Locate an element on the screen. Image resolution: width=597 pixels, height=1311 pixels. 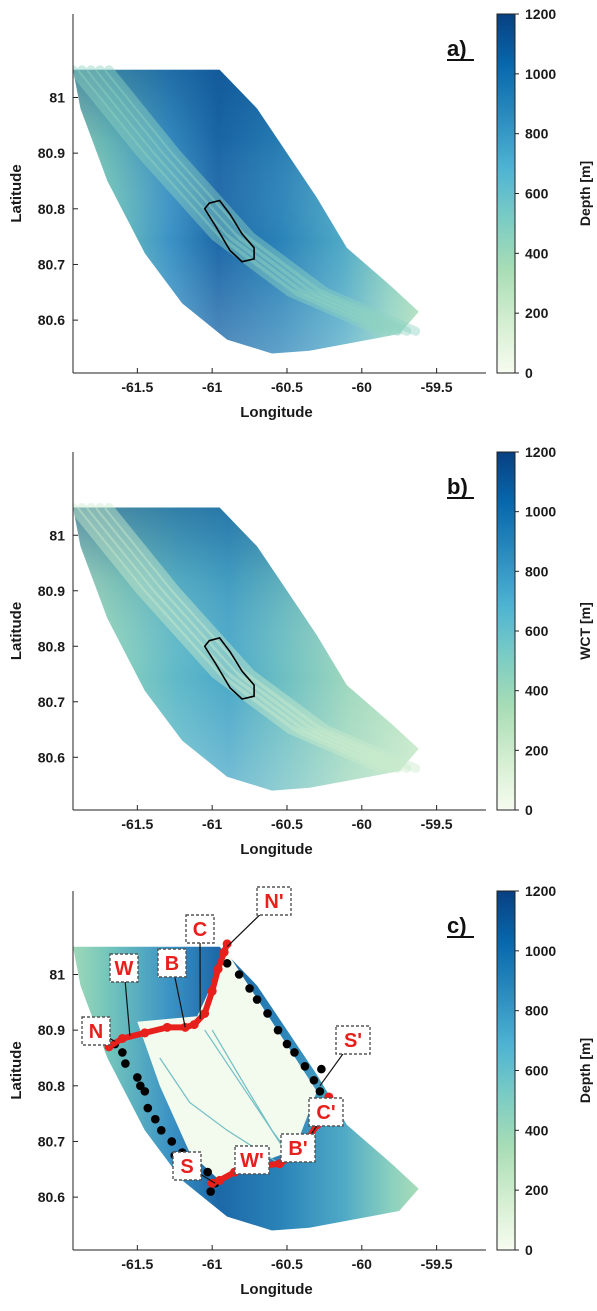
colorbar is located at coordinates (506, 193).